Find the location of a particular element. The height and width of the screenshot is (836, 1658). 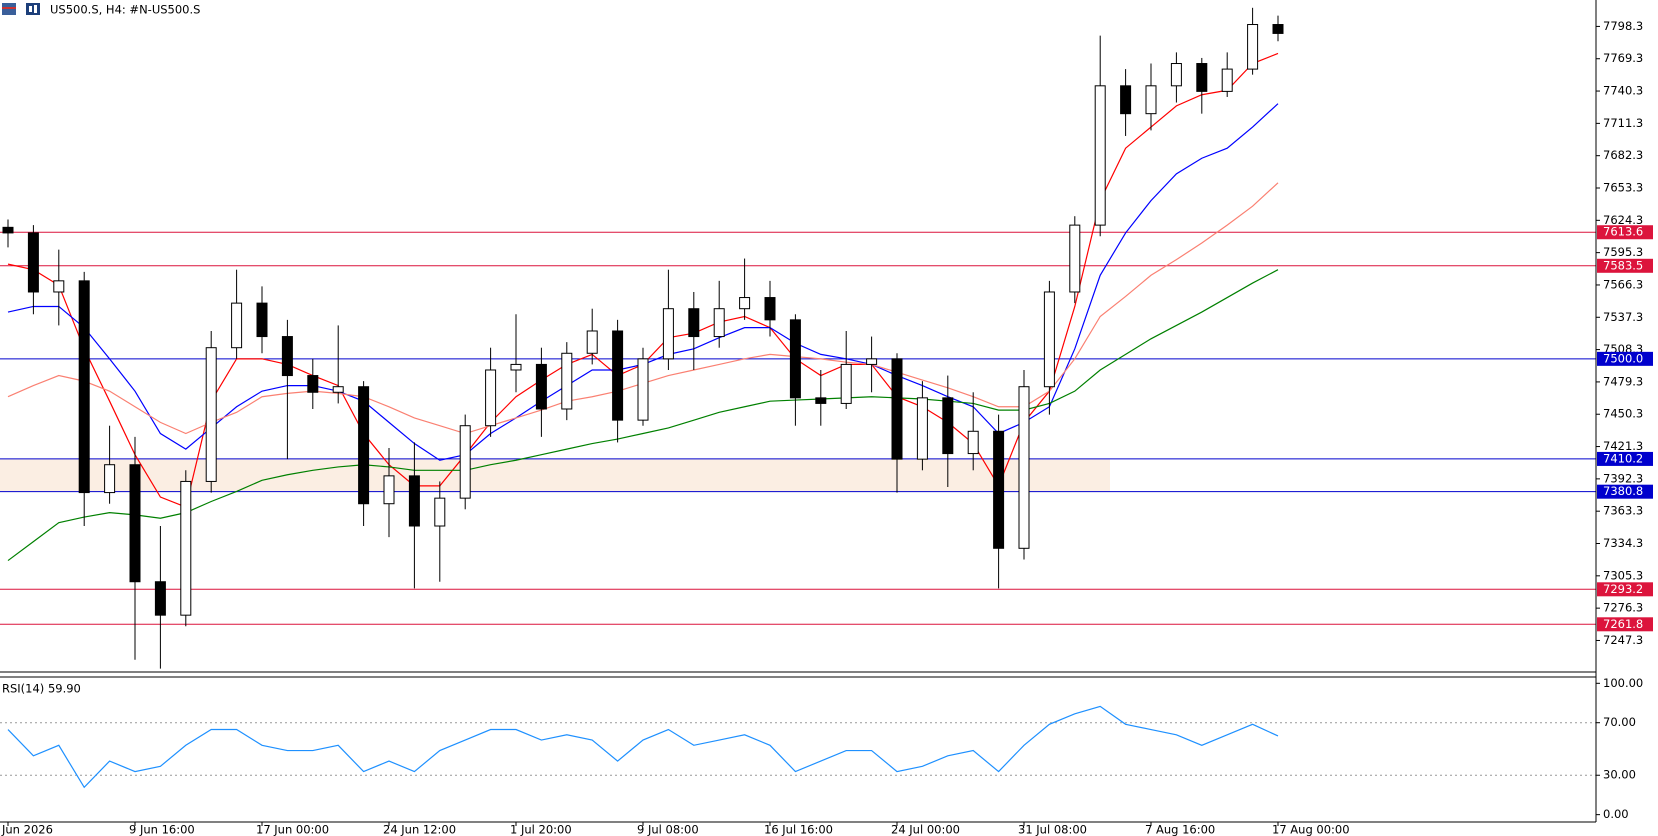

x-tick-label: 9 Jun 16:00 is located at coordinates (162, 829).